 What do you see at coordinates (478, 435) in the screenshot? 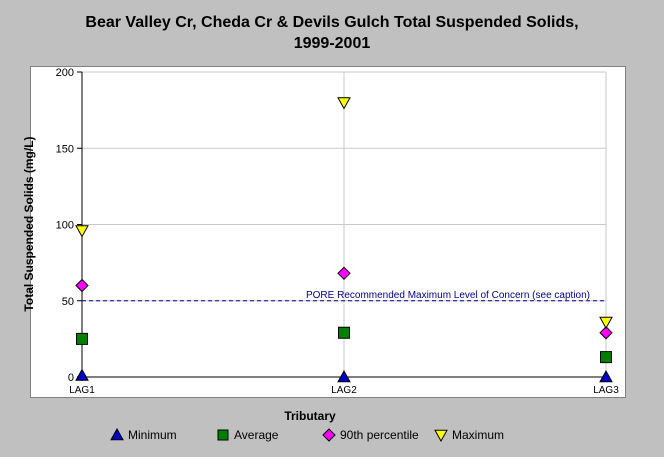
I see `legend-label-maximum: Maximum` at bounding box center [478, 435].